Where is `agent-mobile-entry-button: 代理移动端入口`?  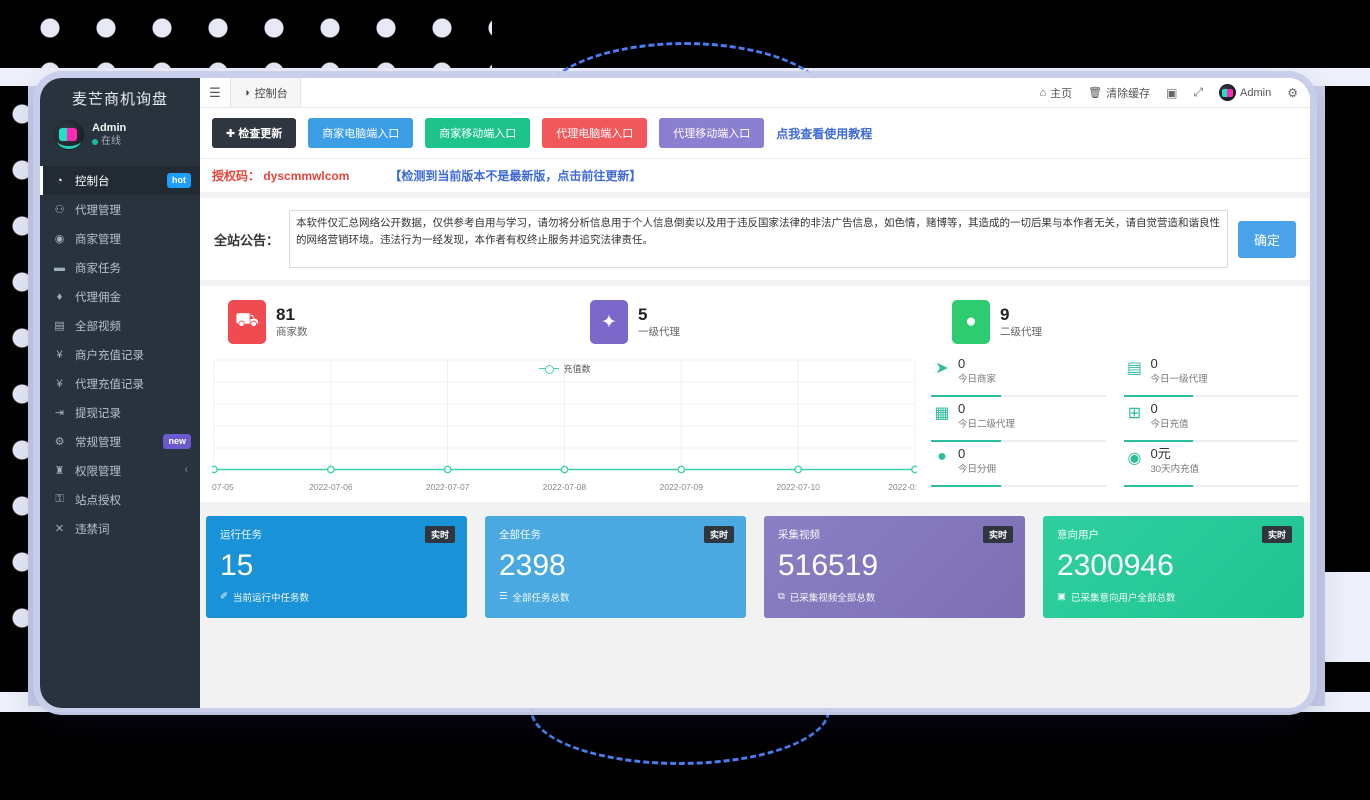
agent-mobile-entry-button: 代理移动端入口 is located at coordinates (712, 133).